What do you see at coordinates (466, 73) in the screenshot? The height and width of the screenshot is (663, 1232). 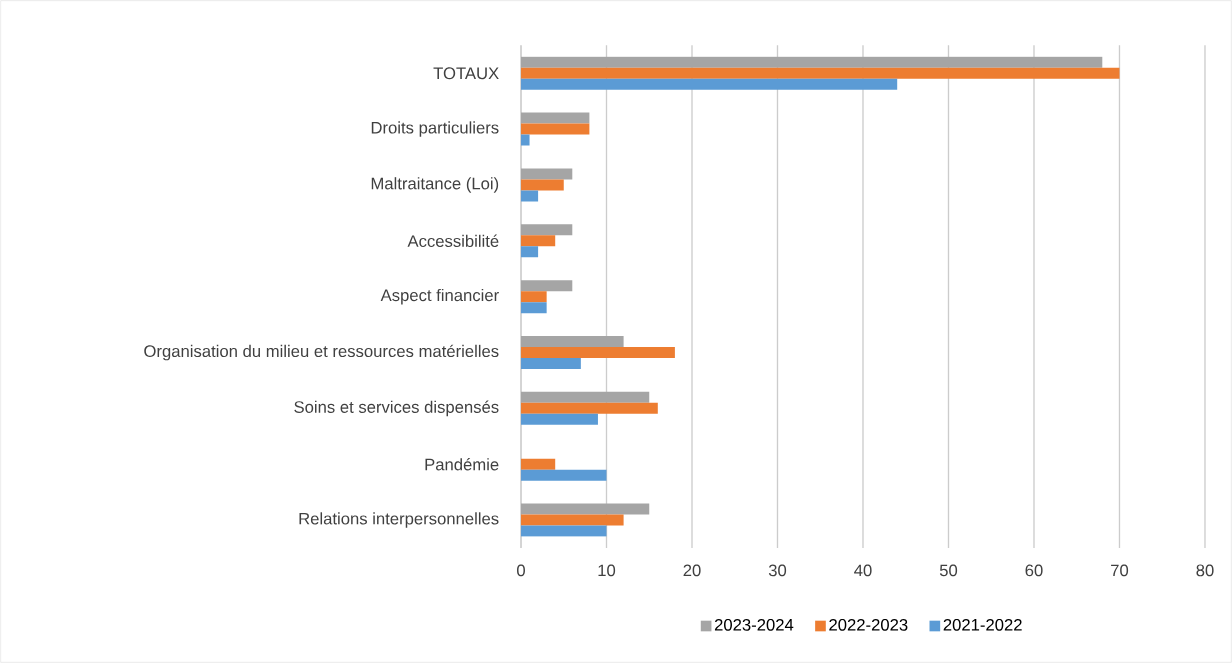 I see `y-tick-label: TOTAUX` at bounding box center [466, 73].